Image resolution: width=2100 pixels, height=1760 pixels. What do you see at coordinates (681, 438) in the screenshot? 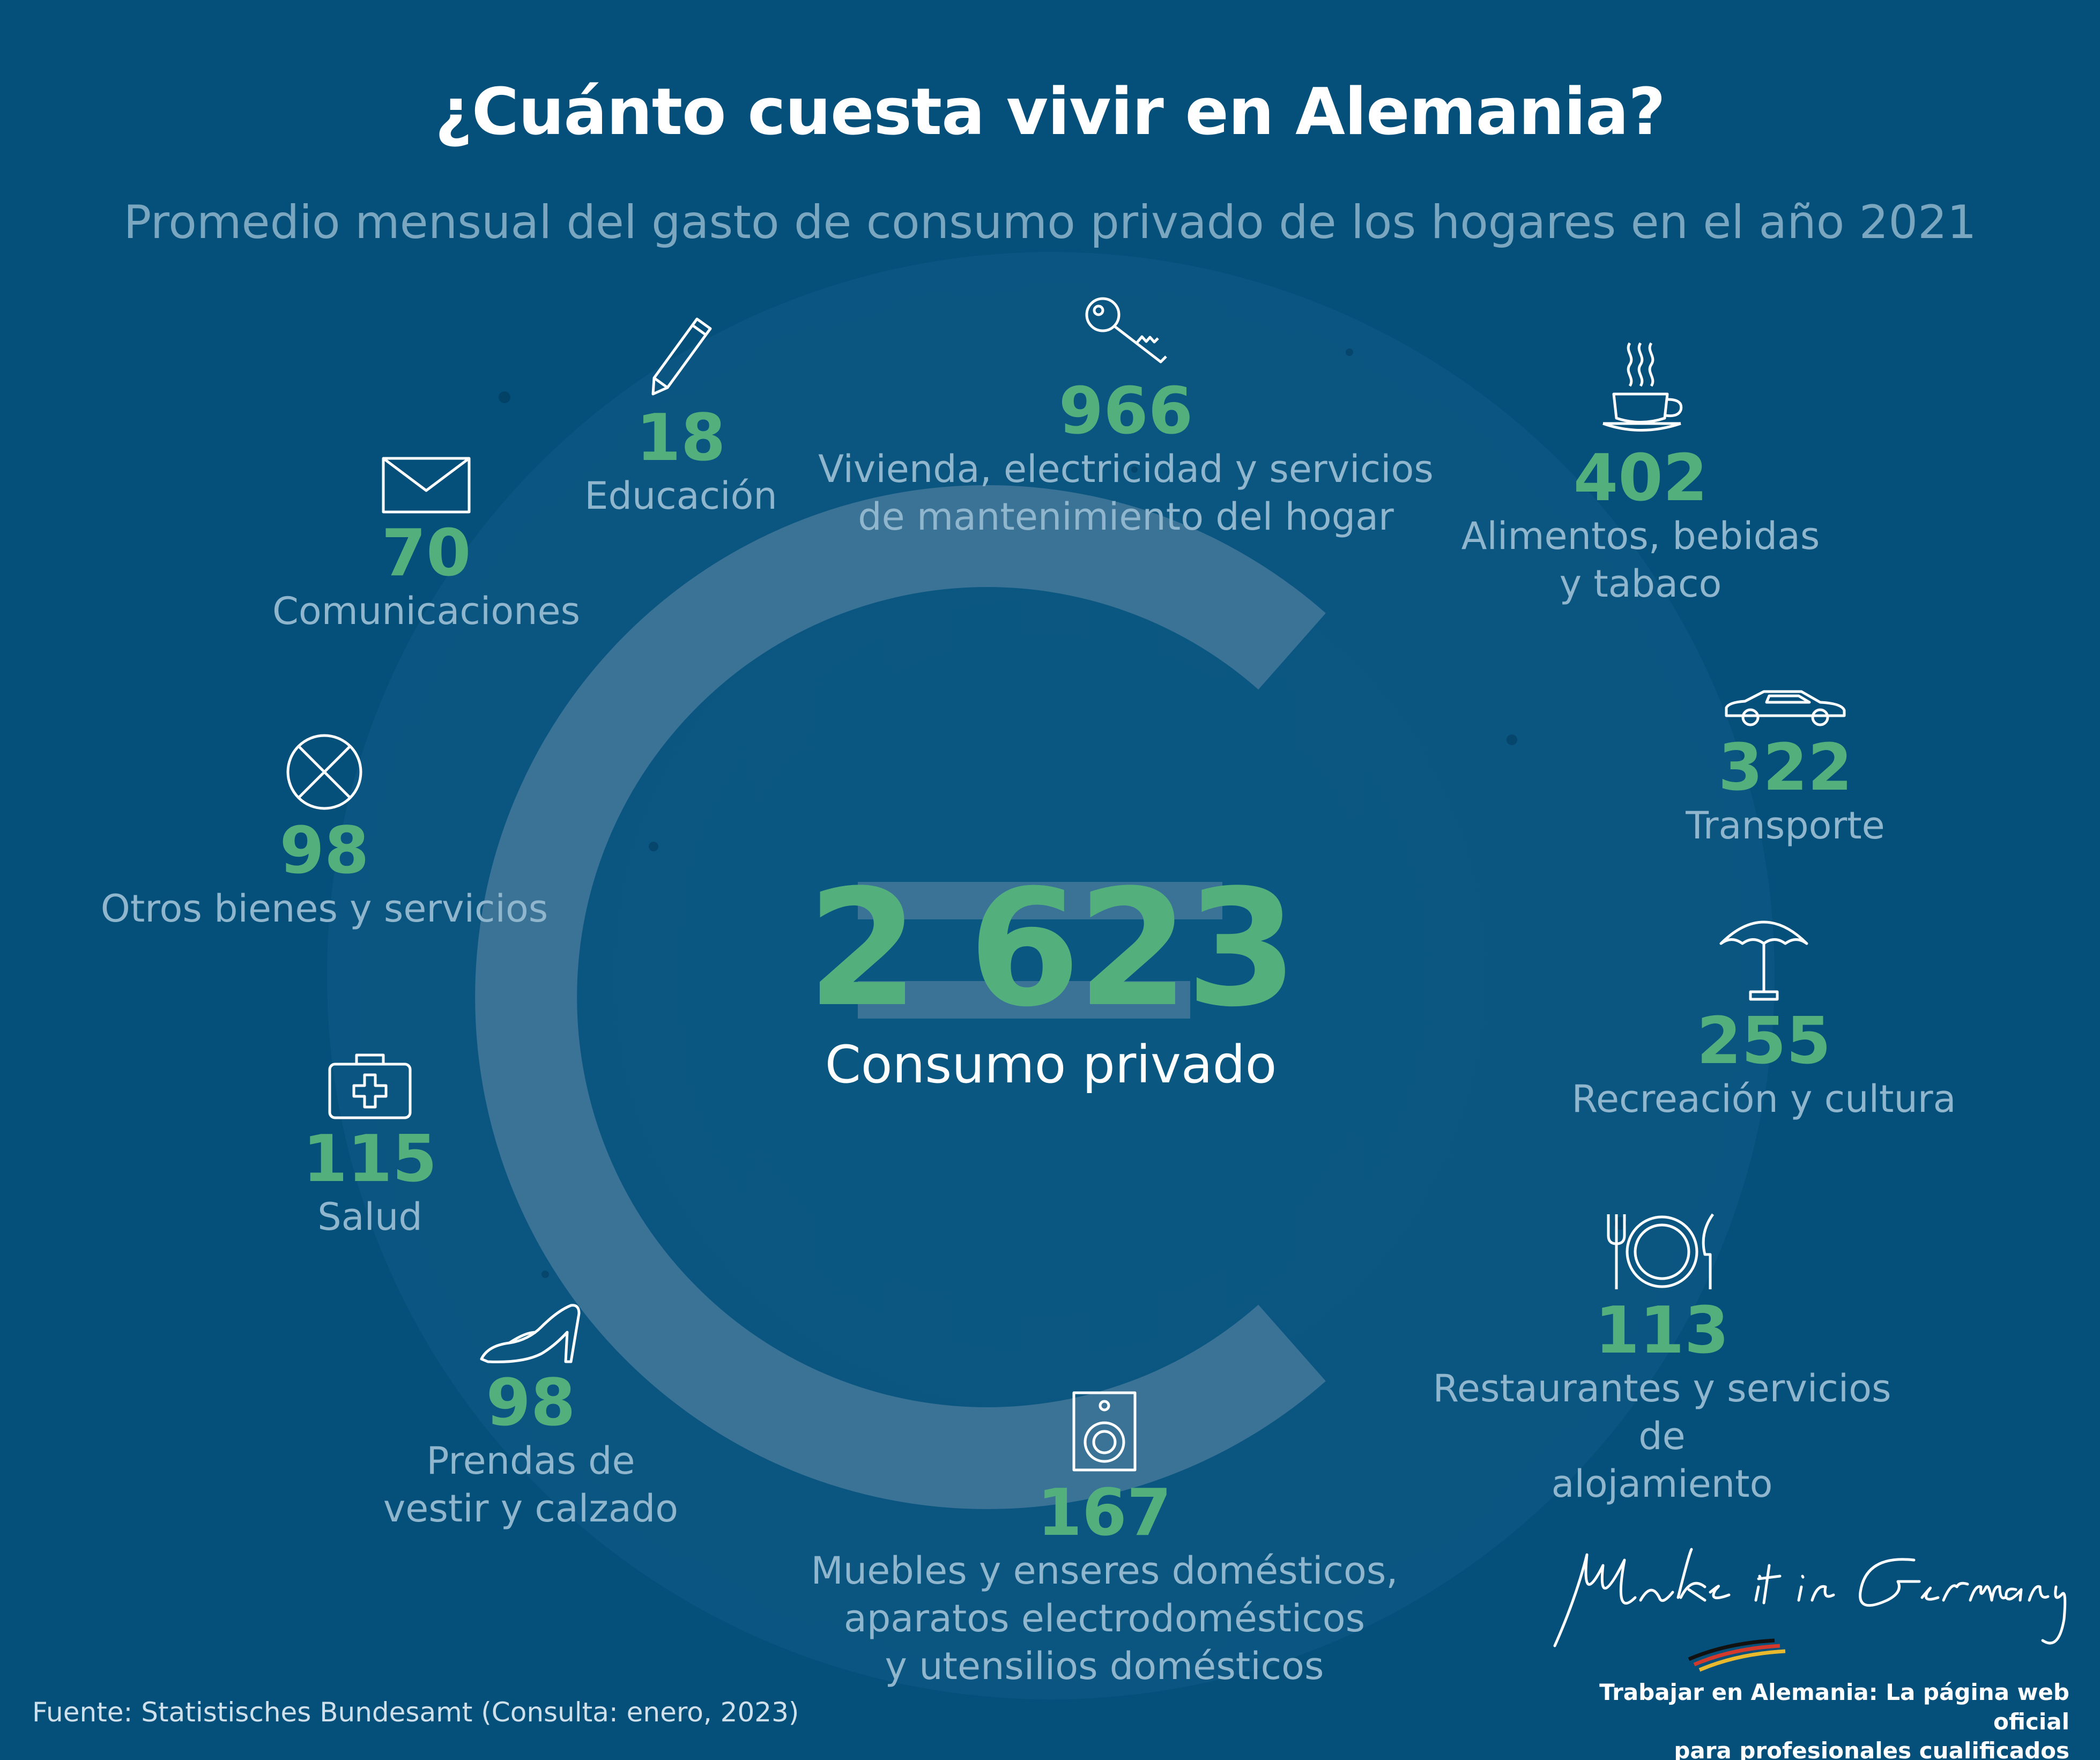
I see `category-value: 18` at bounding box center [681, 438].